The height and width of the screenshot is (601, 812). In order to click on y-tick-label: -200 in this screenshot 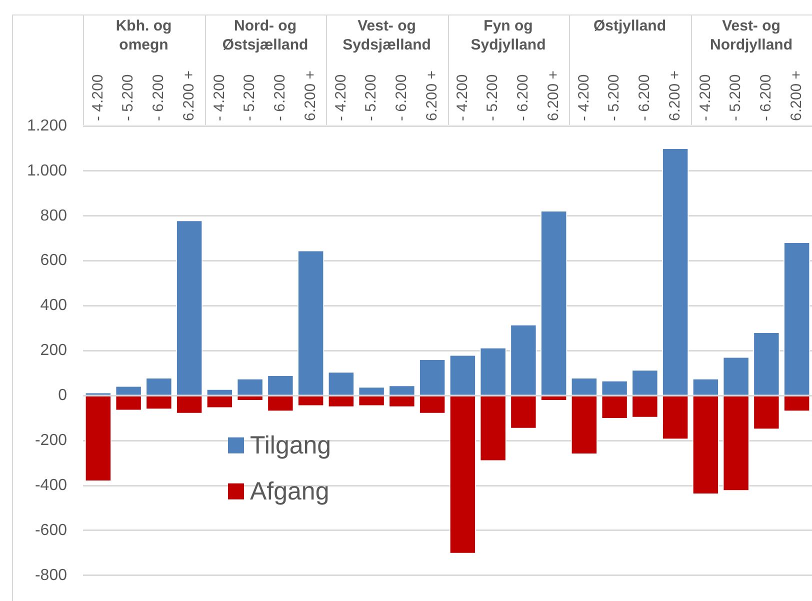, I will do `click(51, 440)`.